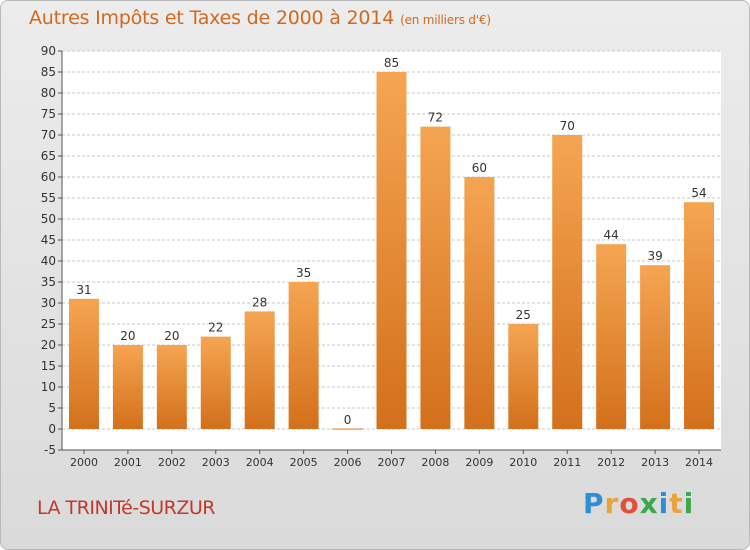  I want to click on logo-letter: t, so click(676, 503).